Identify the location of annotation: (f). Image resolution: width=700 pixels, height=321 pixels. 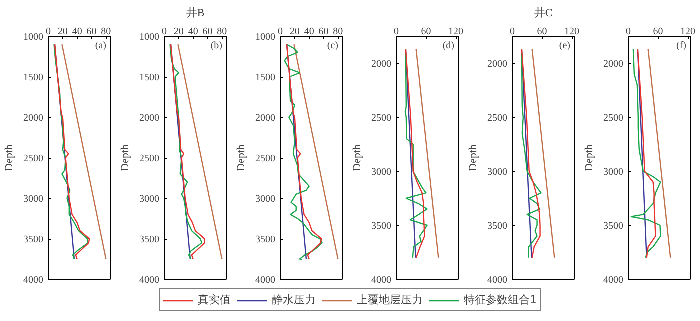
(681, 46).